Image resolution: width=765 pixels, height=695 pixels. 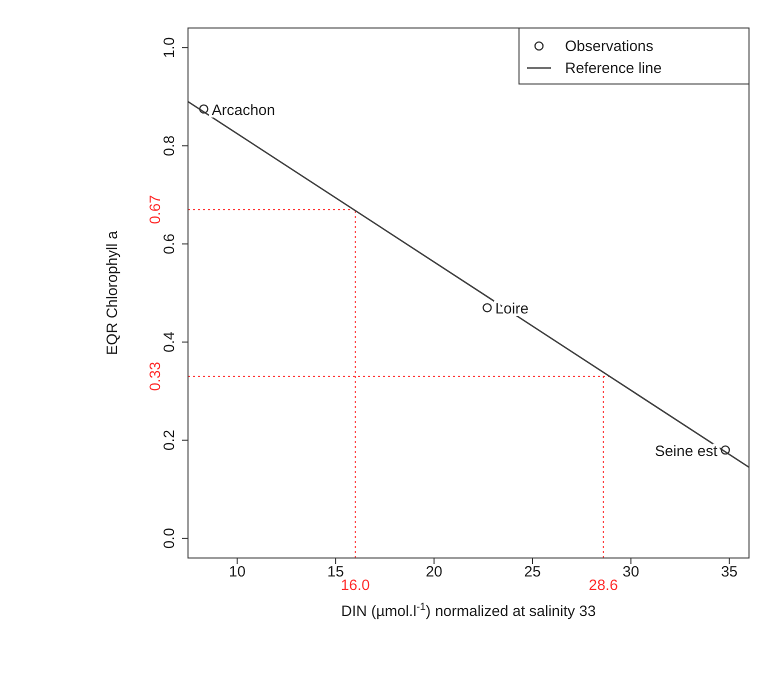 What do you see at coordinates (603, 585) in the screenshot?
I see `ref-line-label: 28.6` at bounding box center [603, 585].